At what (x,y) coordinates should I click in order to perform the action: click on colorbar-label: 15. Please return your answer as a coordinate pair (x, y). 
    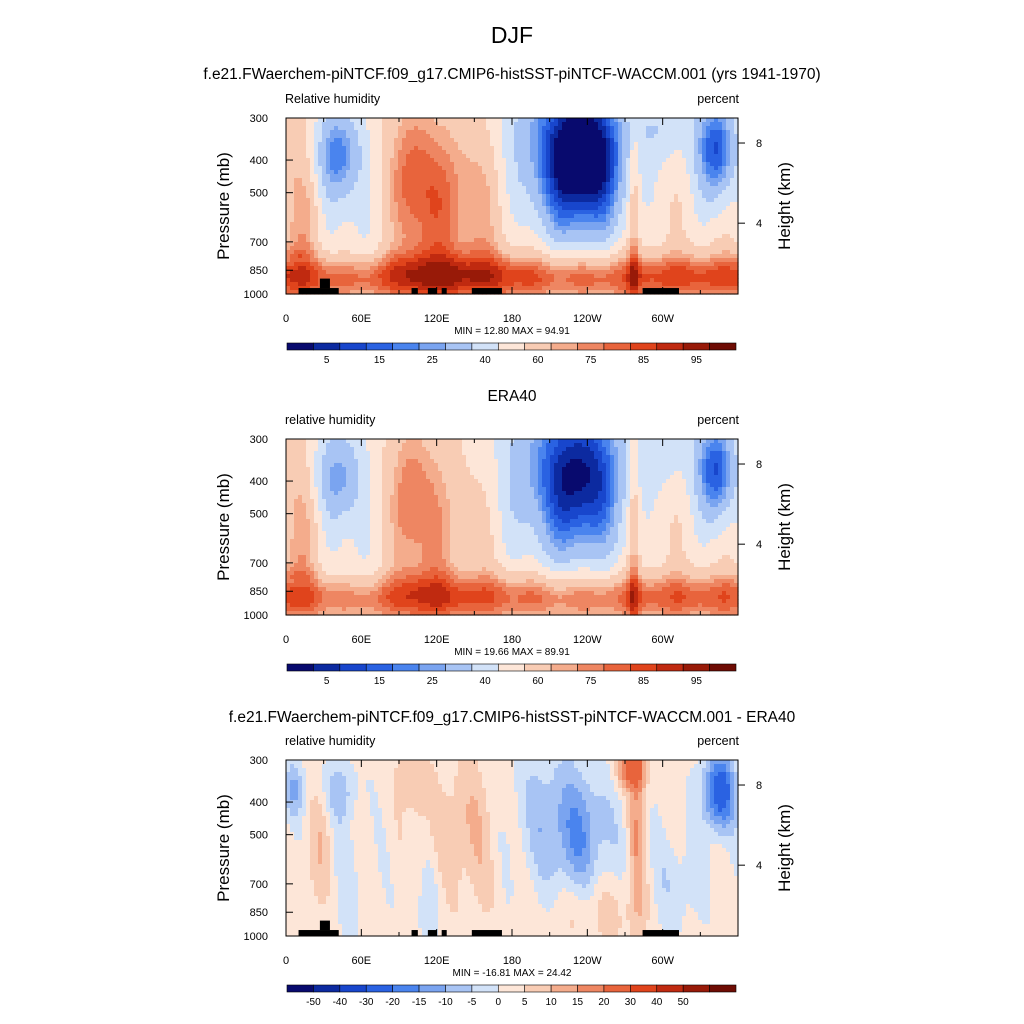
    Looking at the image, I should click on (380, 360).